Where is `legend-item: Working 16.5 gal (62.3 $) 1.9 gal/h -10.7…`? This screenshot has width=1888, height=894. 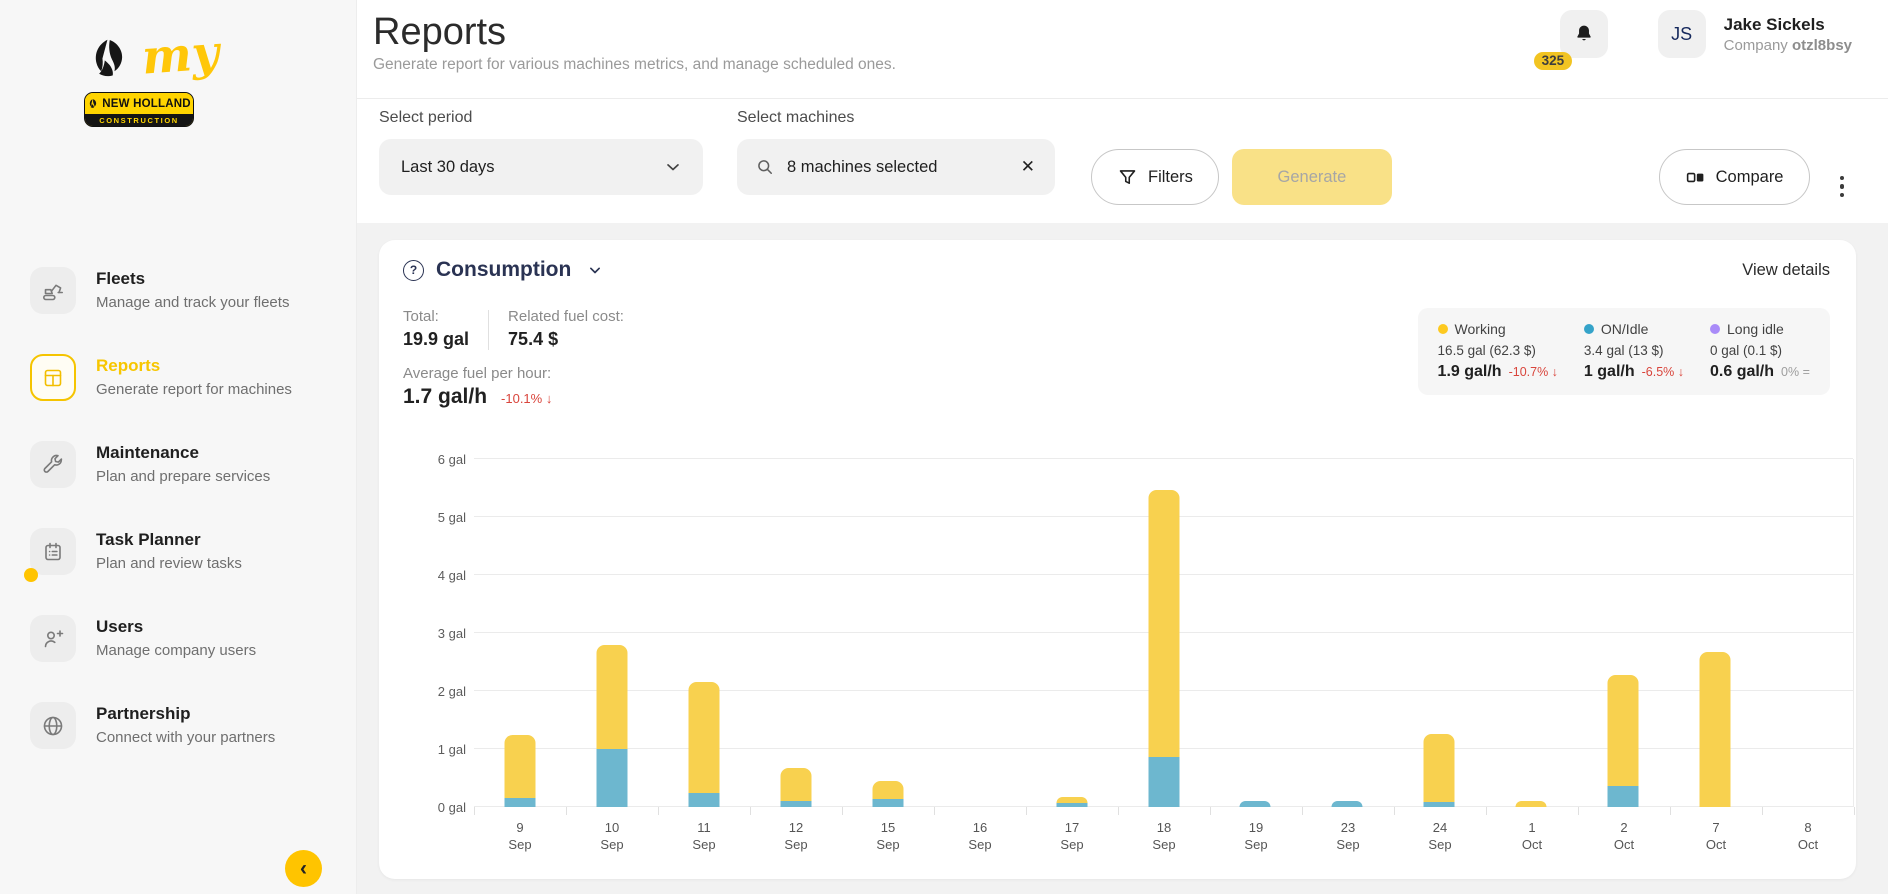
legend-item: Working 16.5 gal (62.3 $) 1.9 gal/h -10.7… is located at coordinates (1497, 350).